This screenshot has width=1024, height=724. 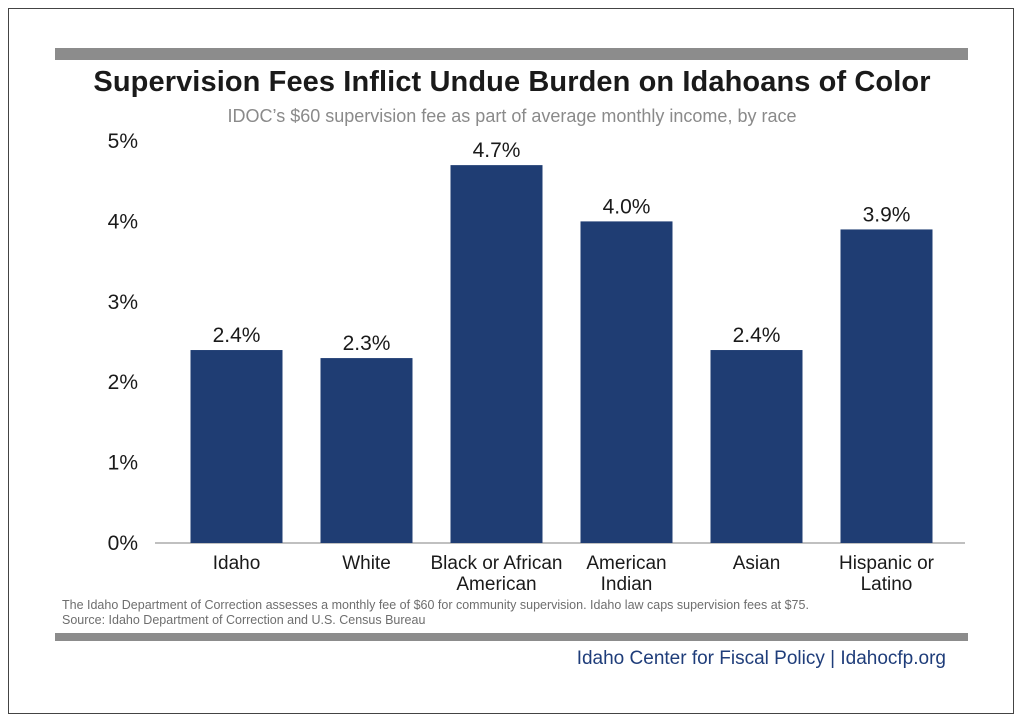 What do you see at coordinates (757, 563) in the screenshot?
I see `category-label: Asian` at bounding box center [757, 563].